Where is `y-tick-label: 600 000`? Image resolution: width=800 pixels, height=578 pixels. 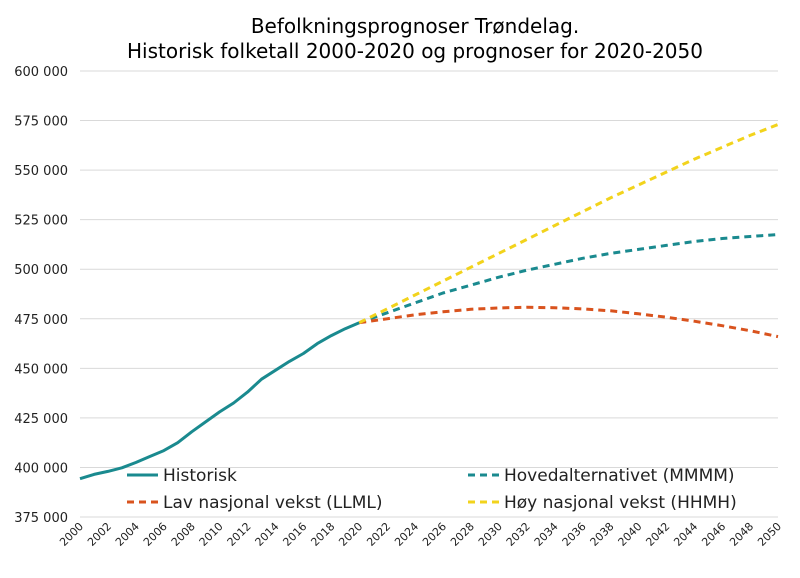 y-tick-label: 600 000 is located at coordinates (41, 72).